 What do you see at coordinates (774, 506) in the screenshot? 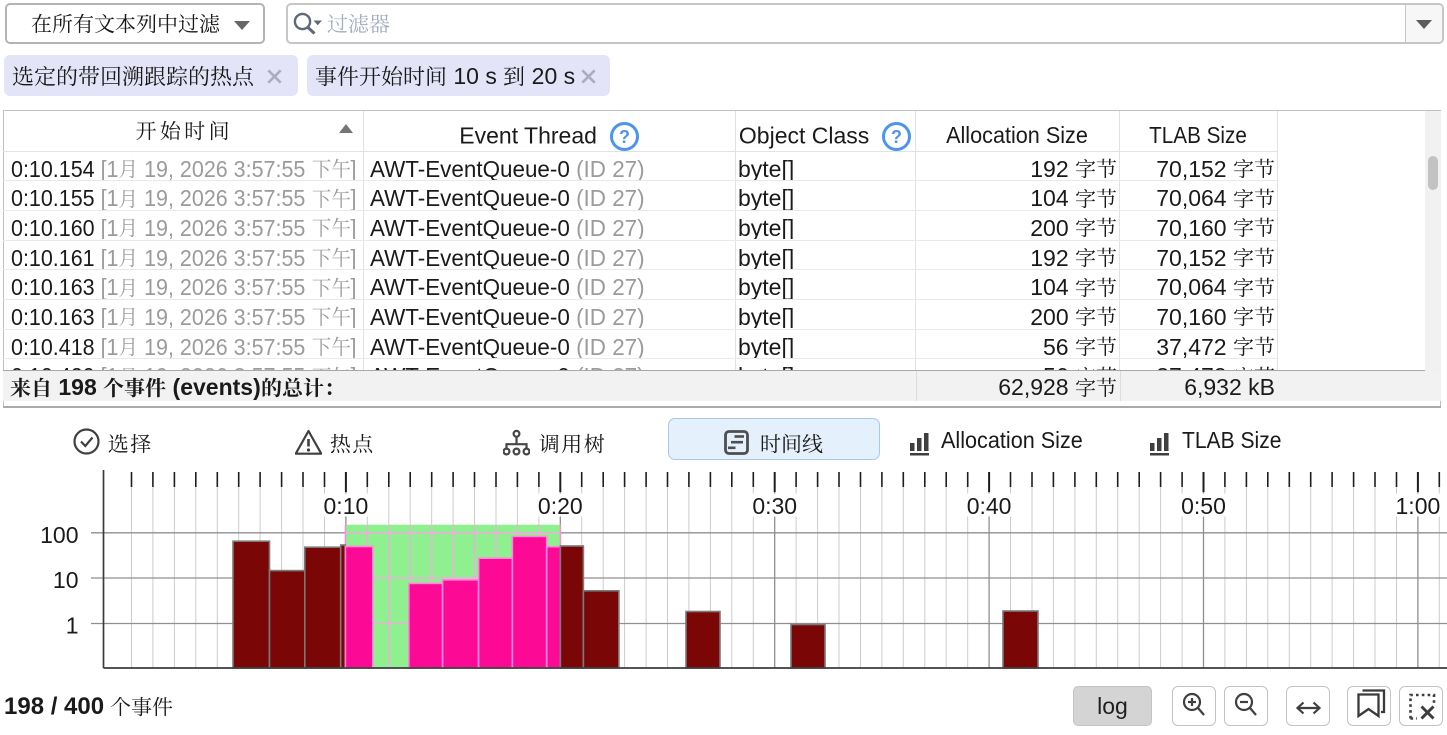
I see `svg-text: 0:30` at bounding box center [774, 506].